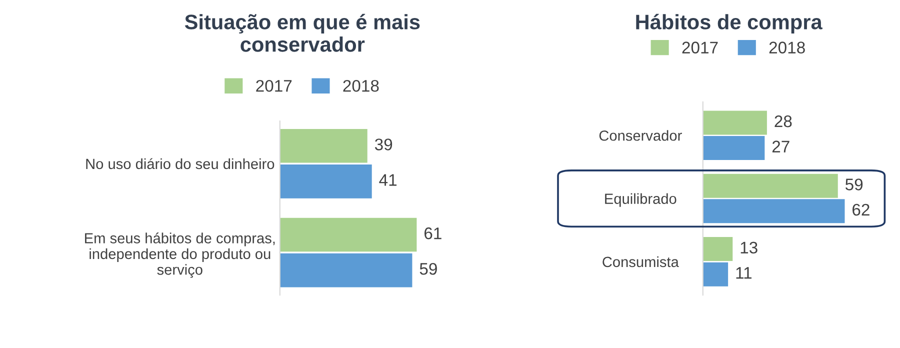  I want to click on y-tick-label: Consumista, so click(640, 262).